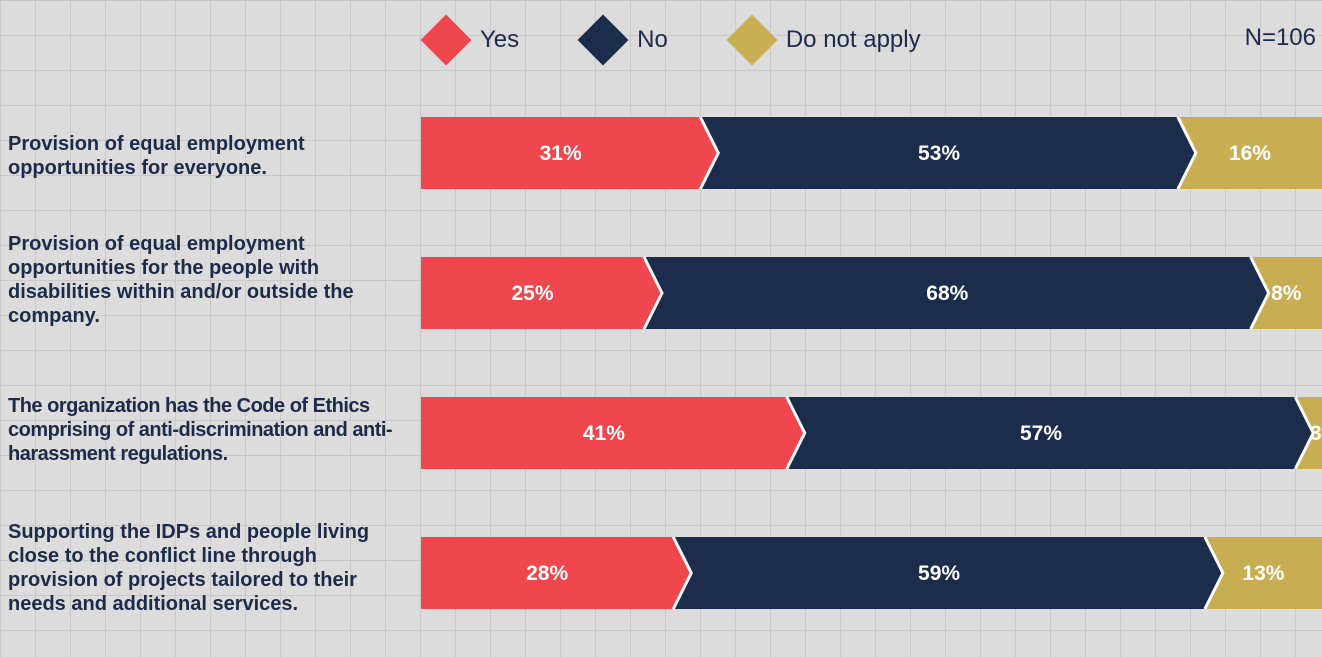 The image size is (1322, 657). I want to click on legend-item-yes: Yes, so click(470, 40).